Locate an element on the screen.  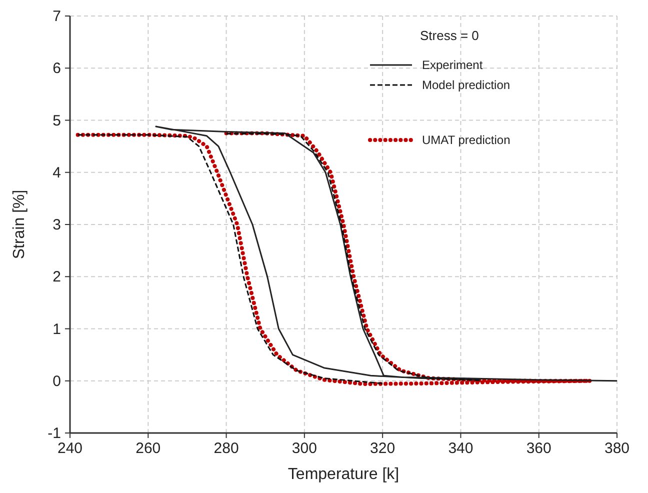
legend-label: UMAT prediction is located at coordinates (466, 140).